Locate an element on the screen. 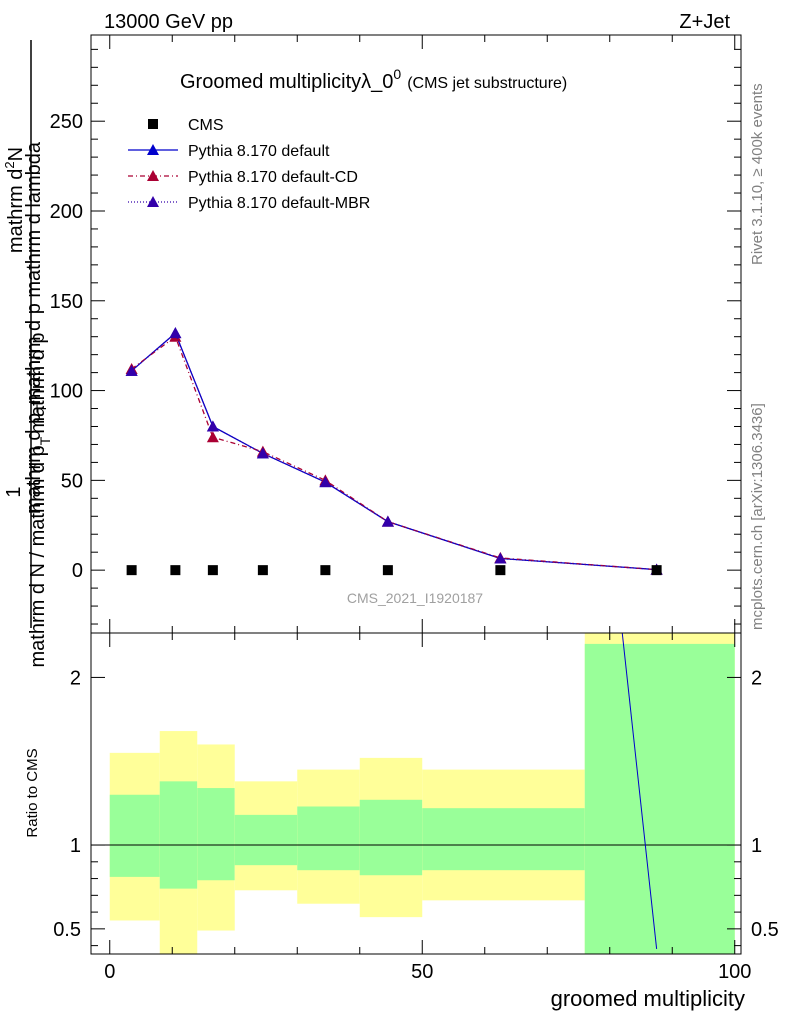  main-y-tick-label: 50 is located at coordinates (72, 481).